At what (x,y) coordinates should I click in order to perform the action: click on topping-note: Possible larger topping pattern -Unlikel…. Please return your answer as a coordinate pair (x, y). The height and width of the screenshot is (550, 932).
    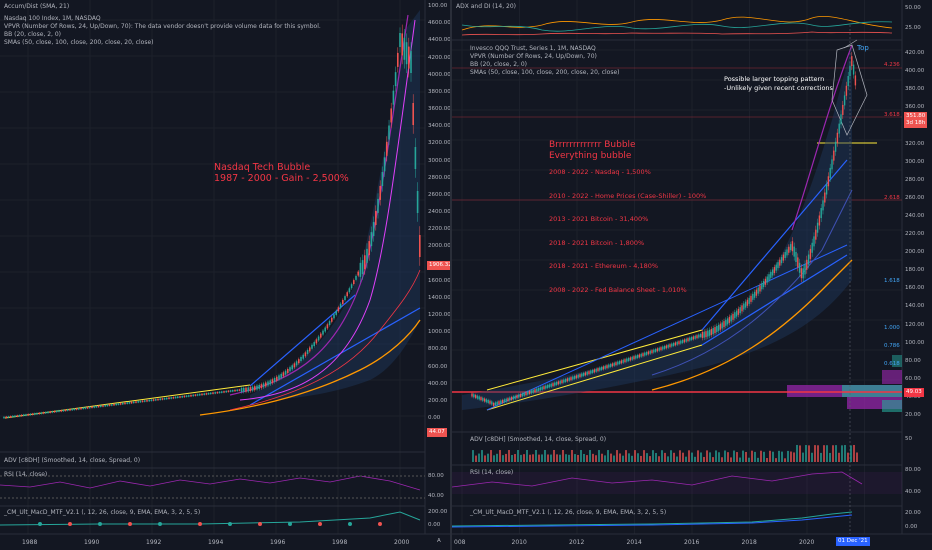
    Looking at the image, I should click on (778, 84).